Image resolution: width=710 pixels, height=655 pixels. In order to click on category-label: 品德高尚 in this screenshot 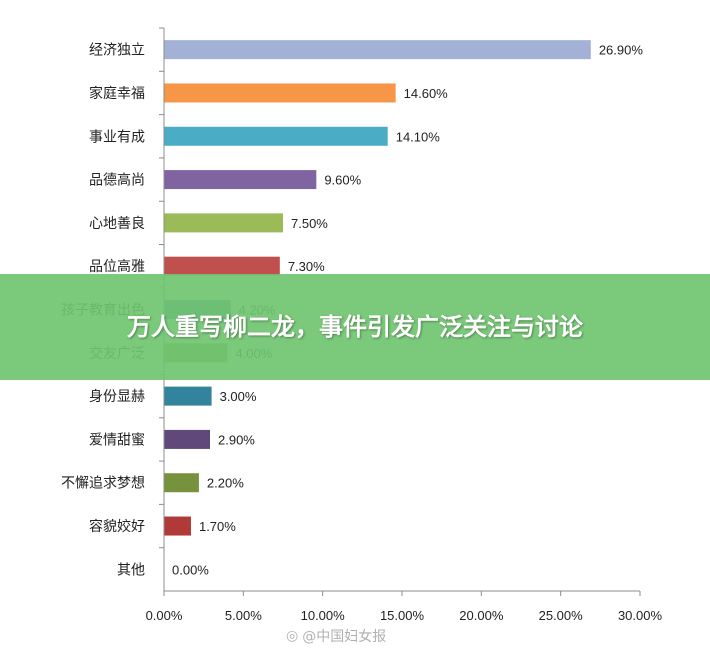, I will do `click(117, 180)`.